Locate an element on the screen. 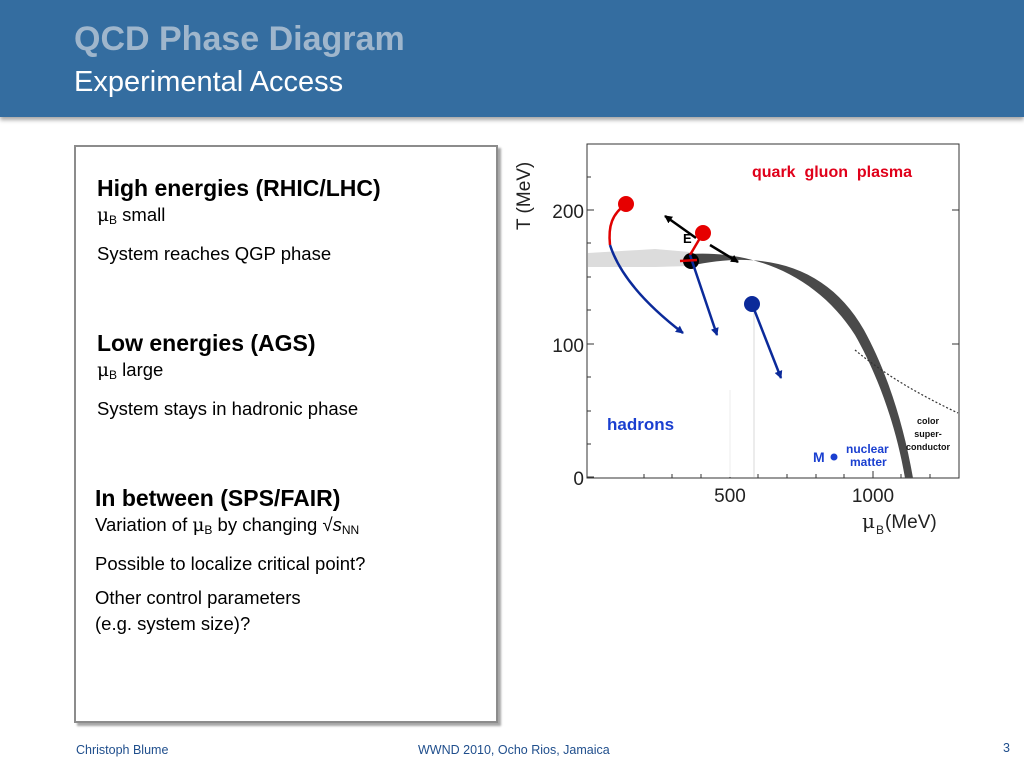 This screenshot has height=768, width=1024. critical-point-label: E is located at coordinates (687, 238).